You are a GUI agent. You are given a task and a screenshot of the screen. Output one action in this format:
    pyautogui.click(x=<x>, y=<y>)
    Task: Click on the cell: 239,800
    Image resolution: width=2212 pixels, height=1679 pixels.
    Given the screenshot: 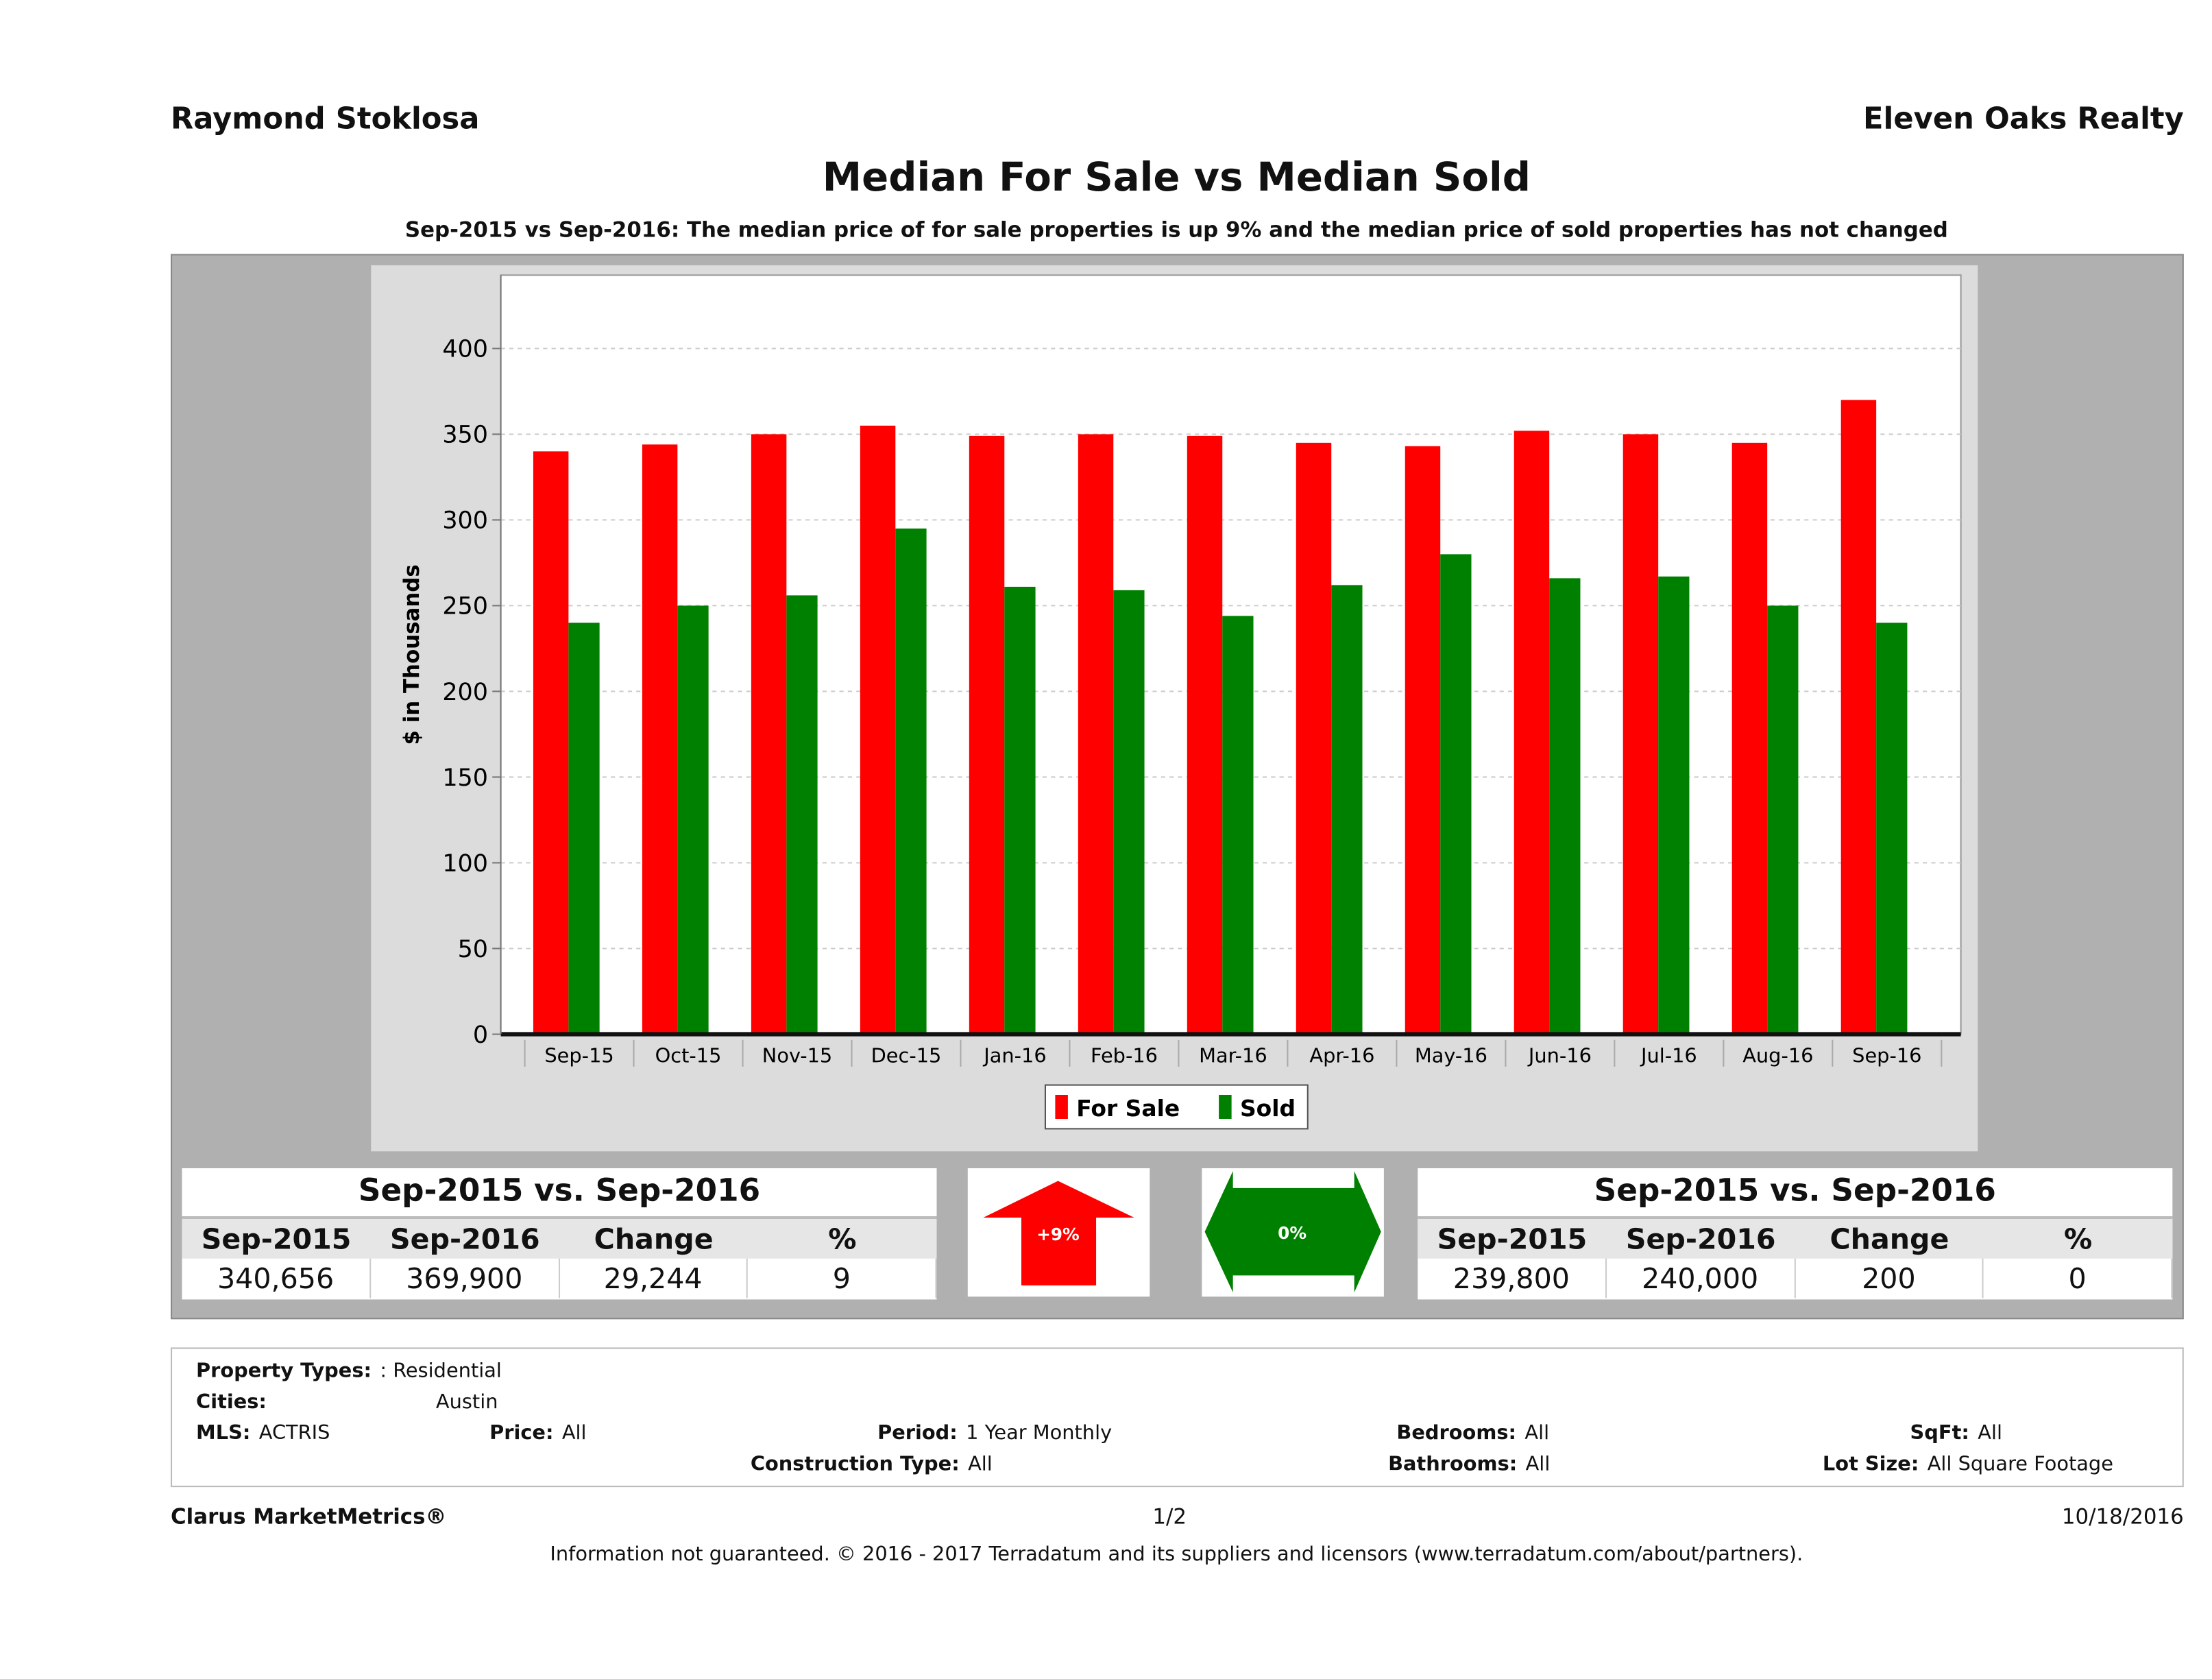 What is the action you would take?
    pyautogui.click(x=1513, y=1278)
    